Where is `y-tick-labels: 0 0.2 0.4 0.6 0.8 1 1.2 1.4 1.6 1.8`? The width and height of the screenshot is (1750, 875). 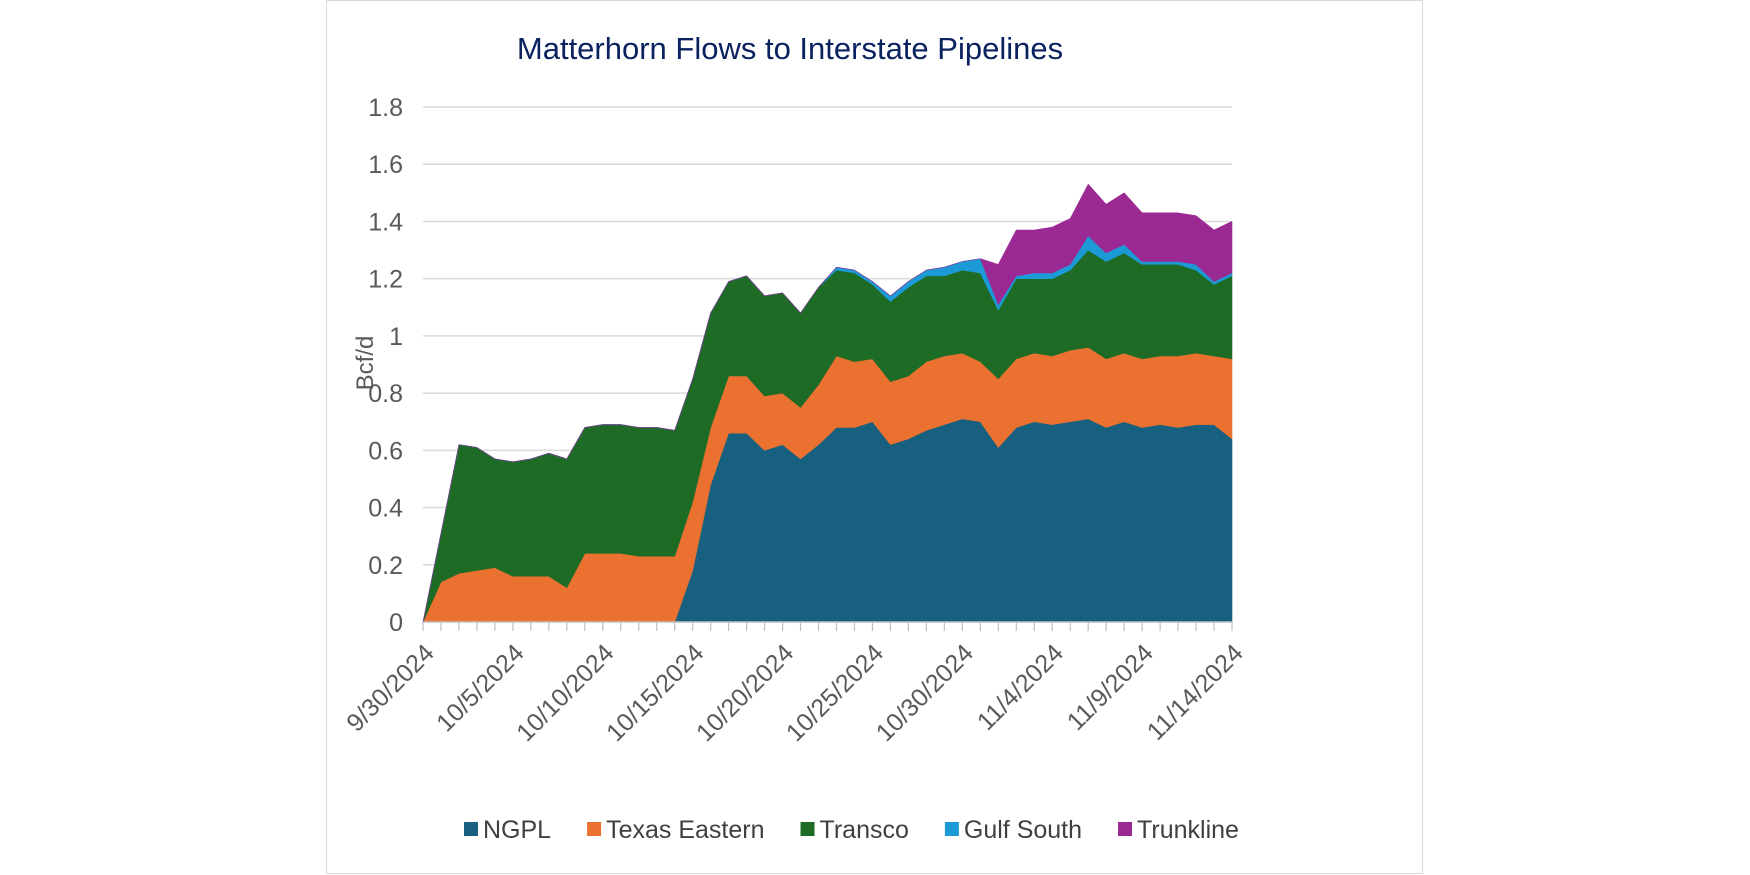
y-tick-labels: 0 0.2 0.4 0.6 0.8 1 1.2 1.4 1.6 1.8 is located at coordinates (385, 365).